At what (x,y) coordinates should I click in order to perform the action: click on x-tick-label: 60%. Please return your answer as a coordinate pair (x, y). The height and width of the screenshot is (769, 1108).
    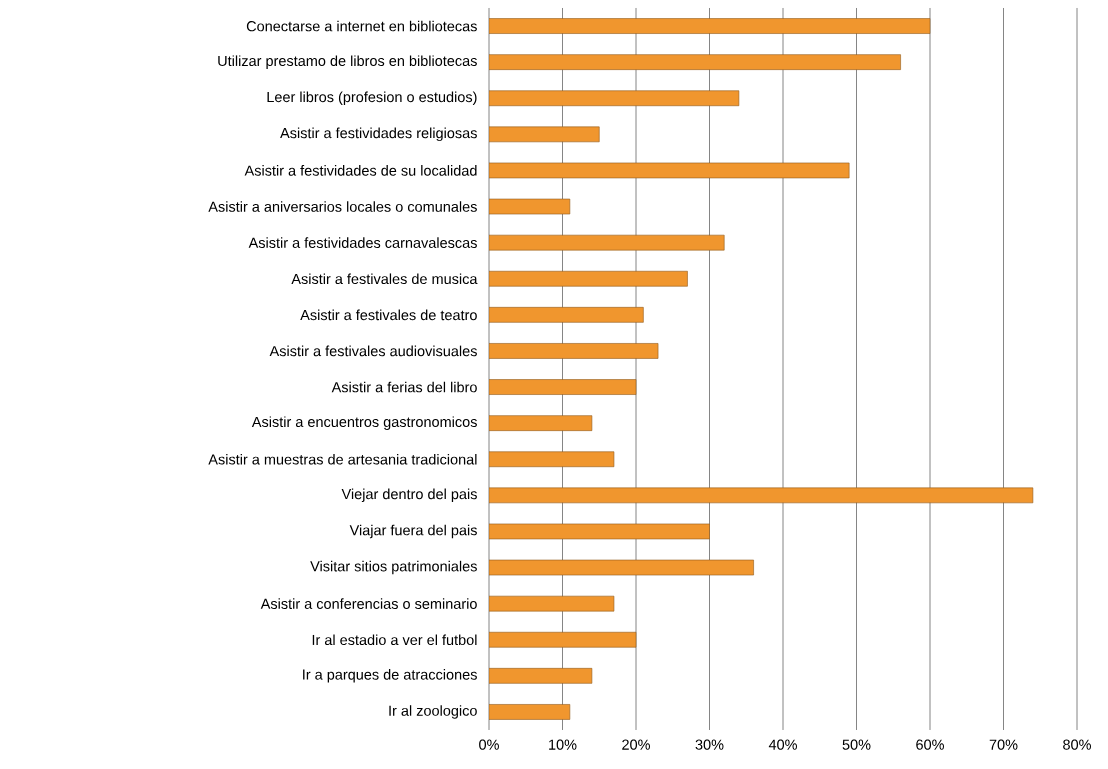
    Looking at the image, I should click on (930, 744).